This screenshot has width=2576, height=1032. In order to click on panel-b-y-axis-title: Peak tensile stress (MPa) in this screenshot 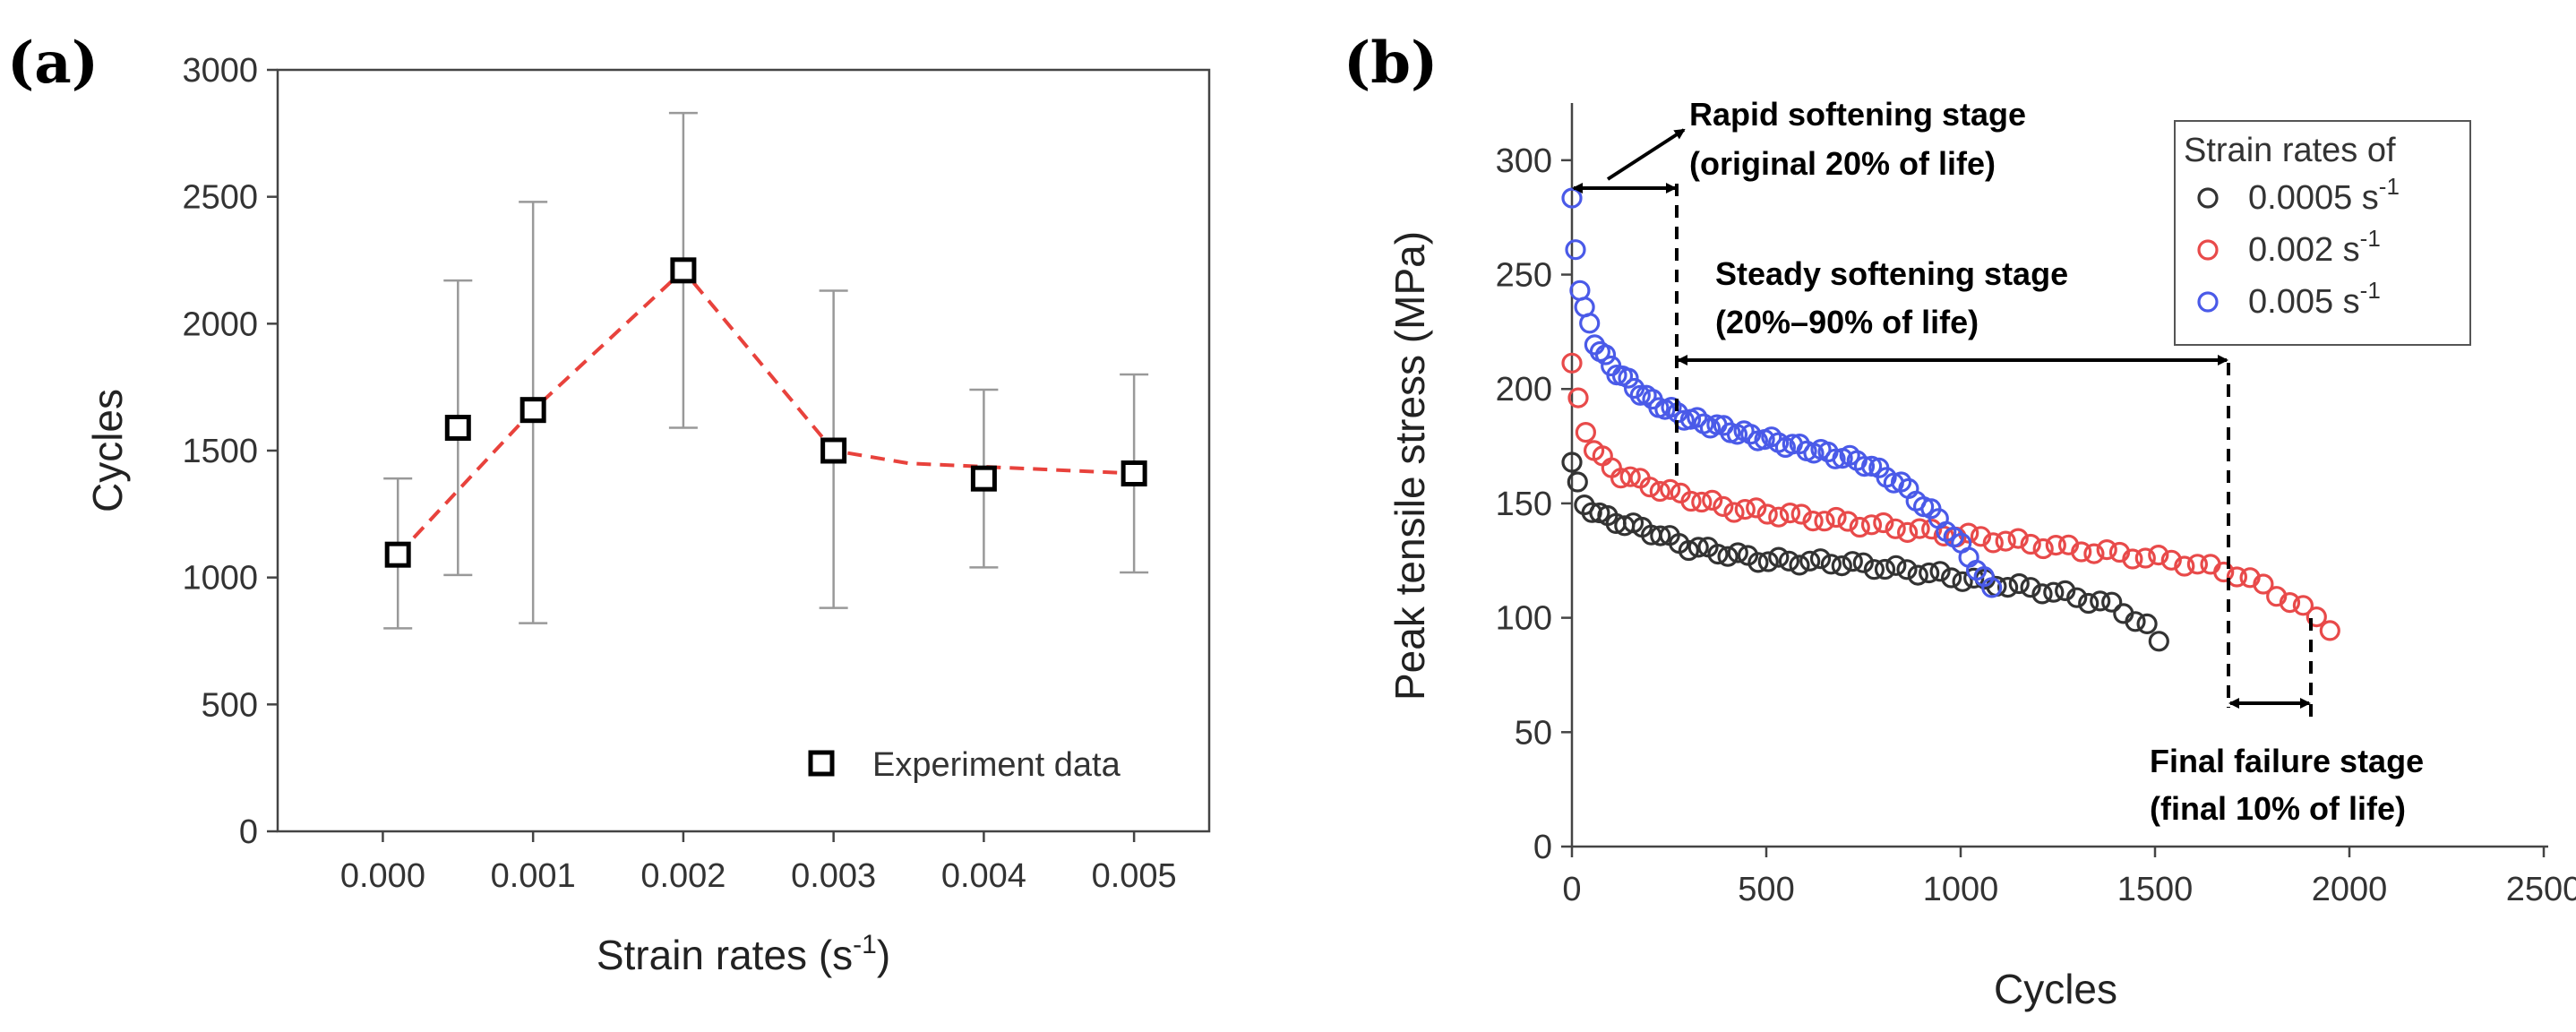, I will do `click(1410, 466)`.